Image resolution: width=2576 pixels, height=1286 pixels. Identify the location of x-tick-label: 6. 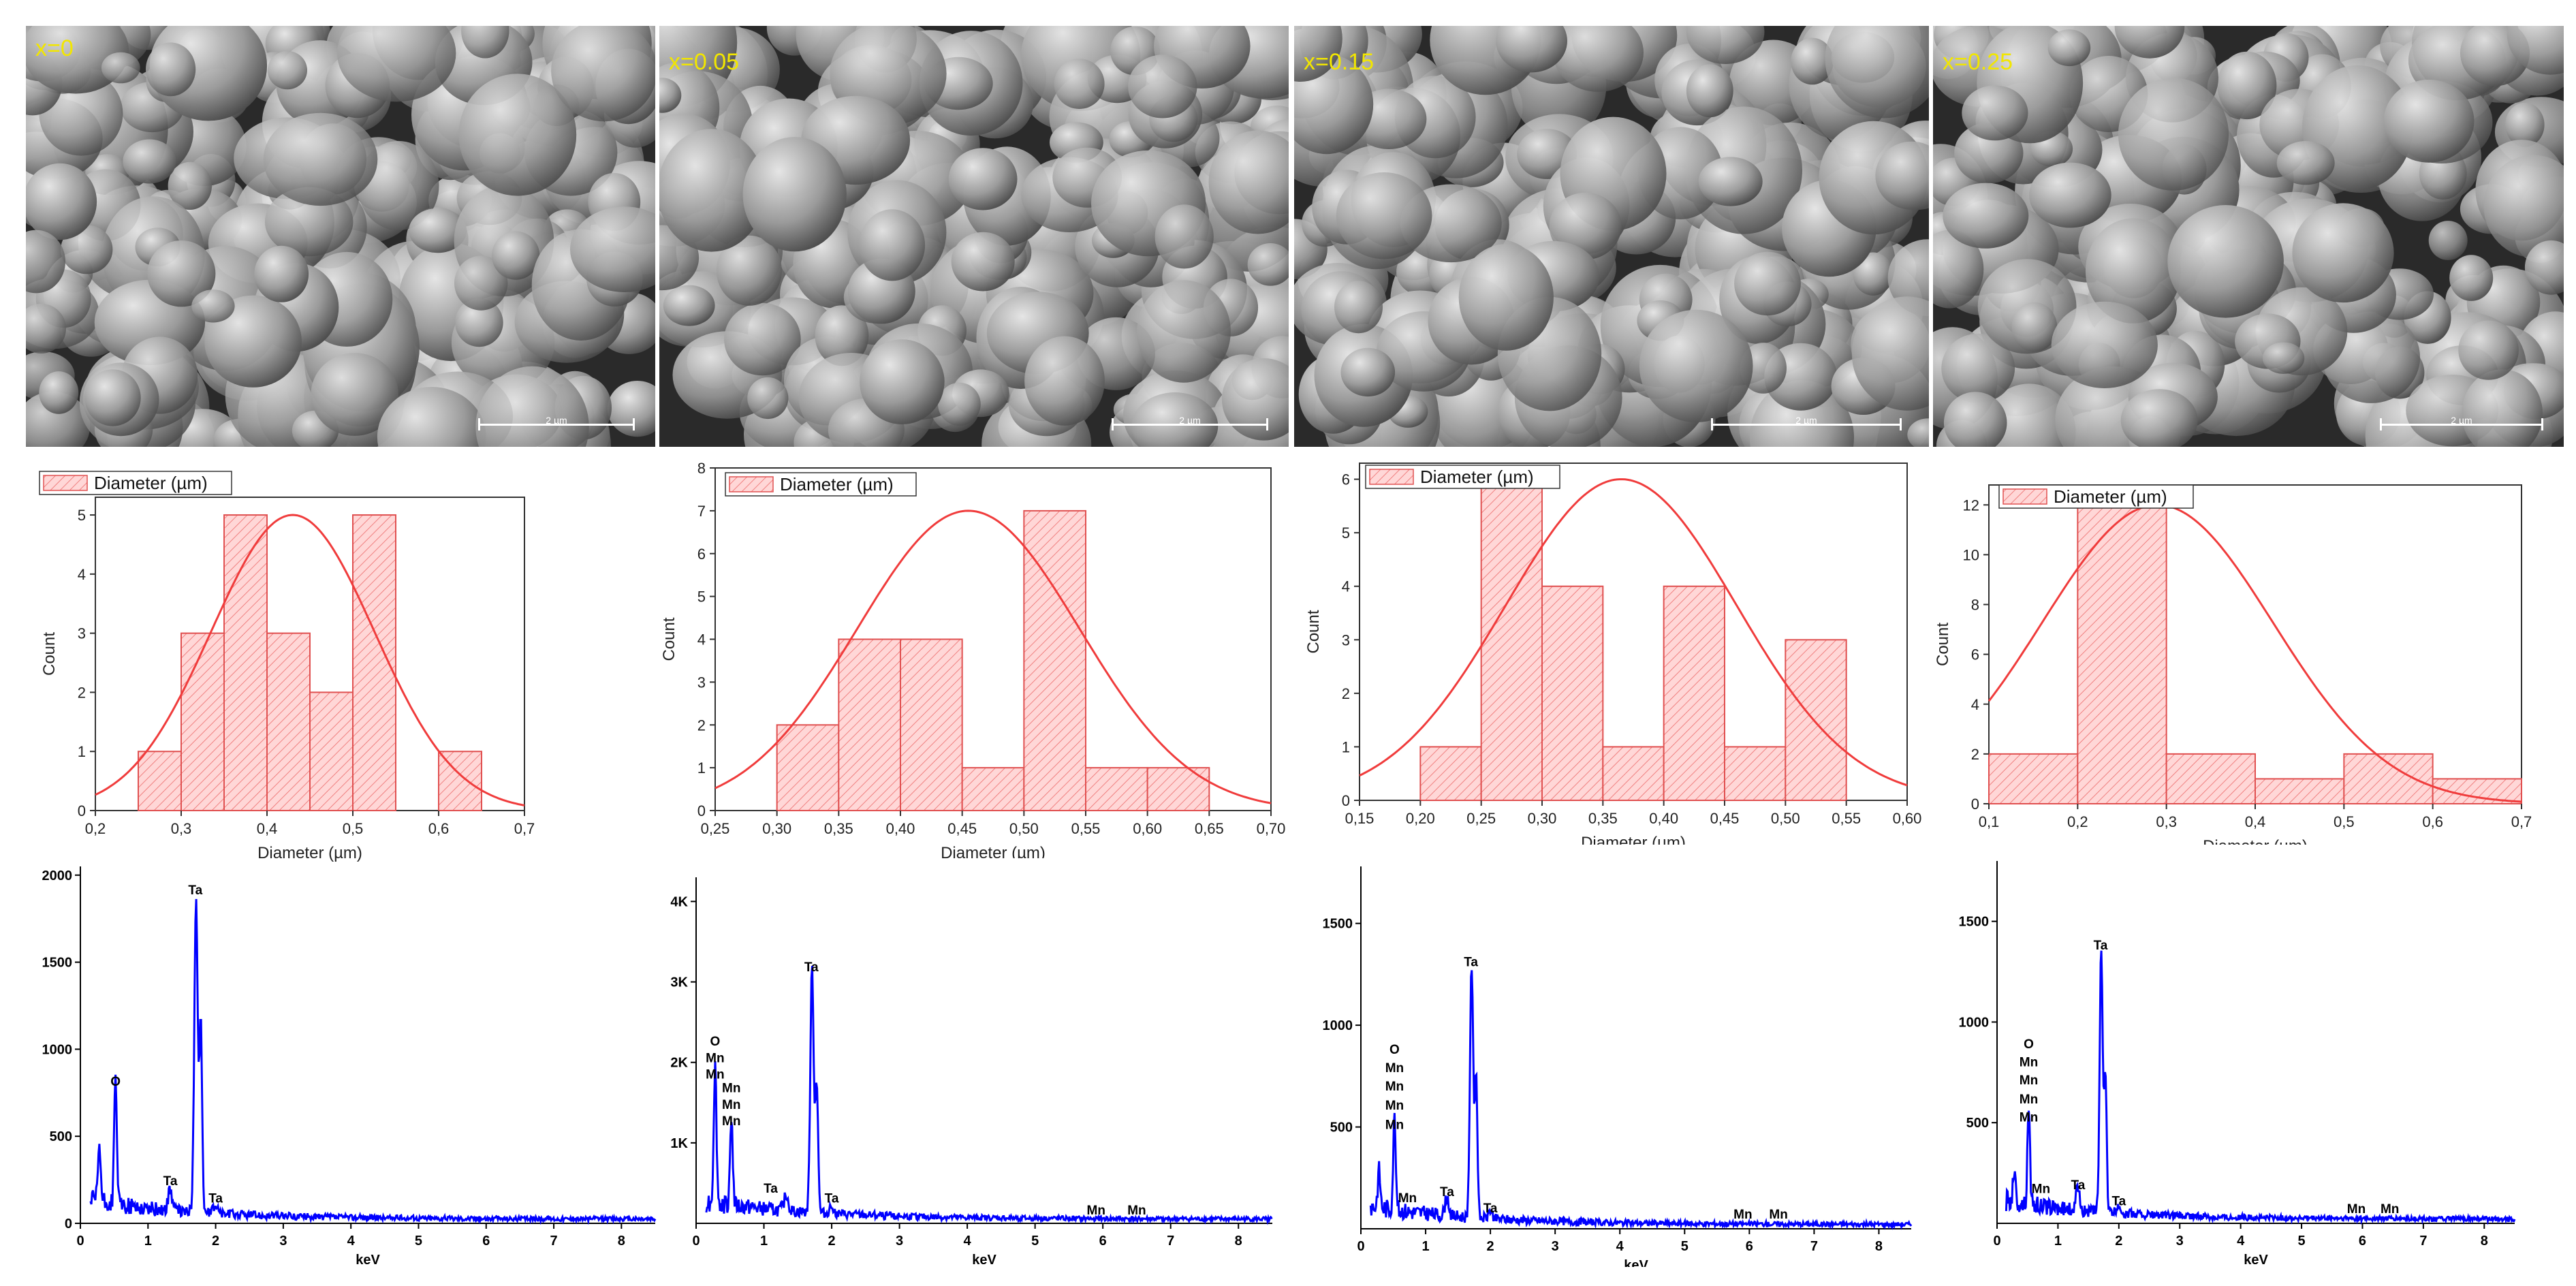
(1103, 1242).